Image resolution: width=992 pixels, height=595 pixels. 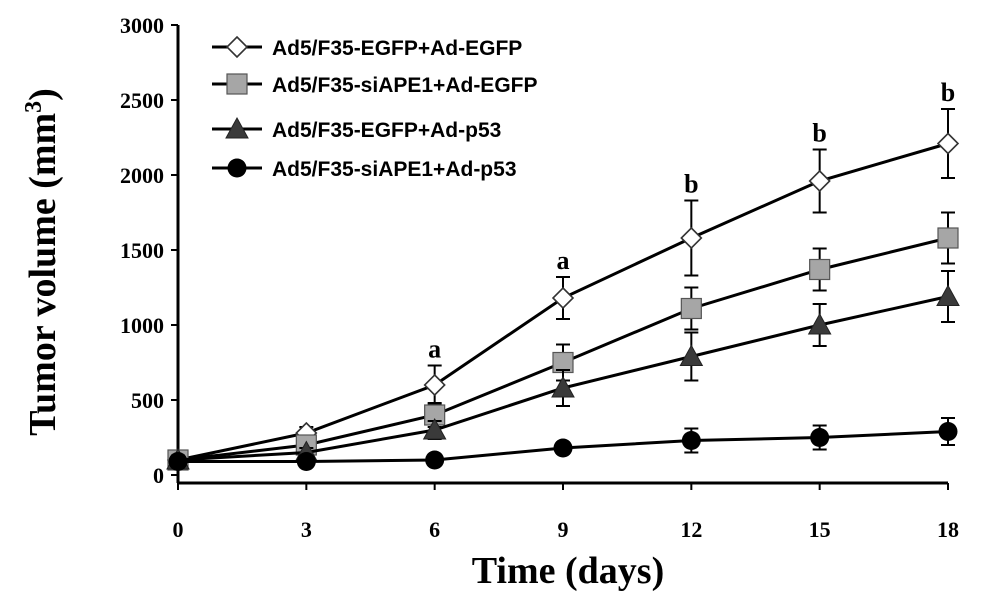 I want to click on y-tick-label: 1000, so click(x=142, y=325).